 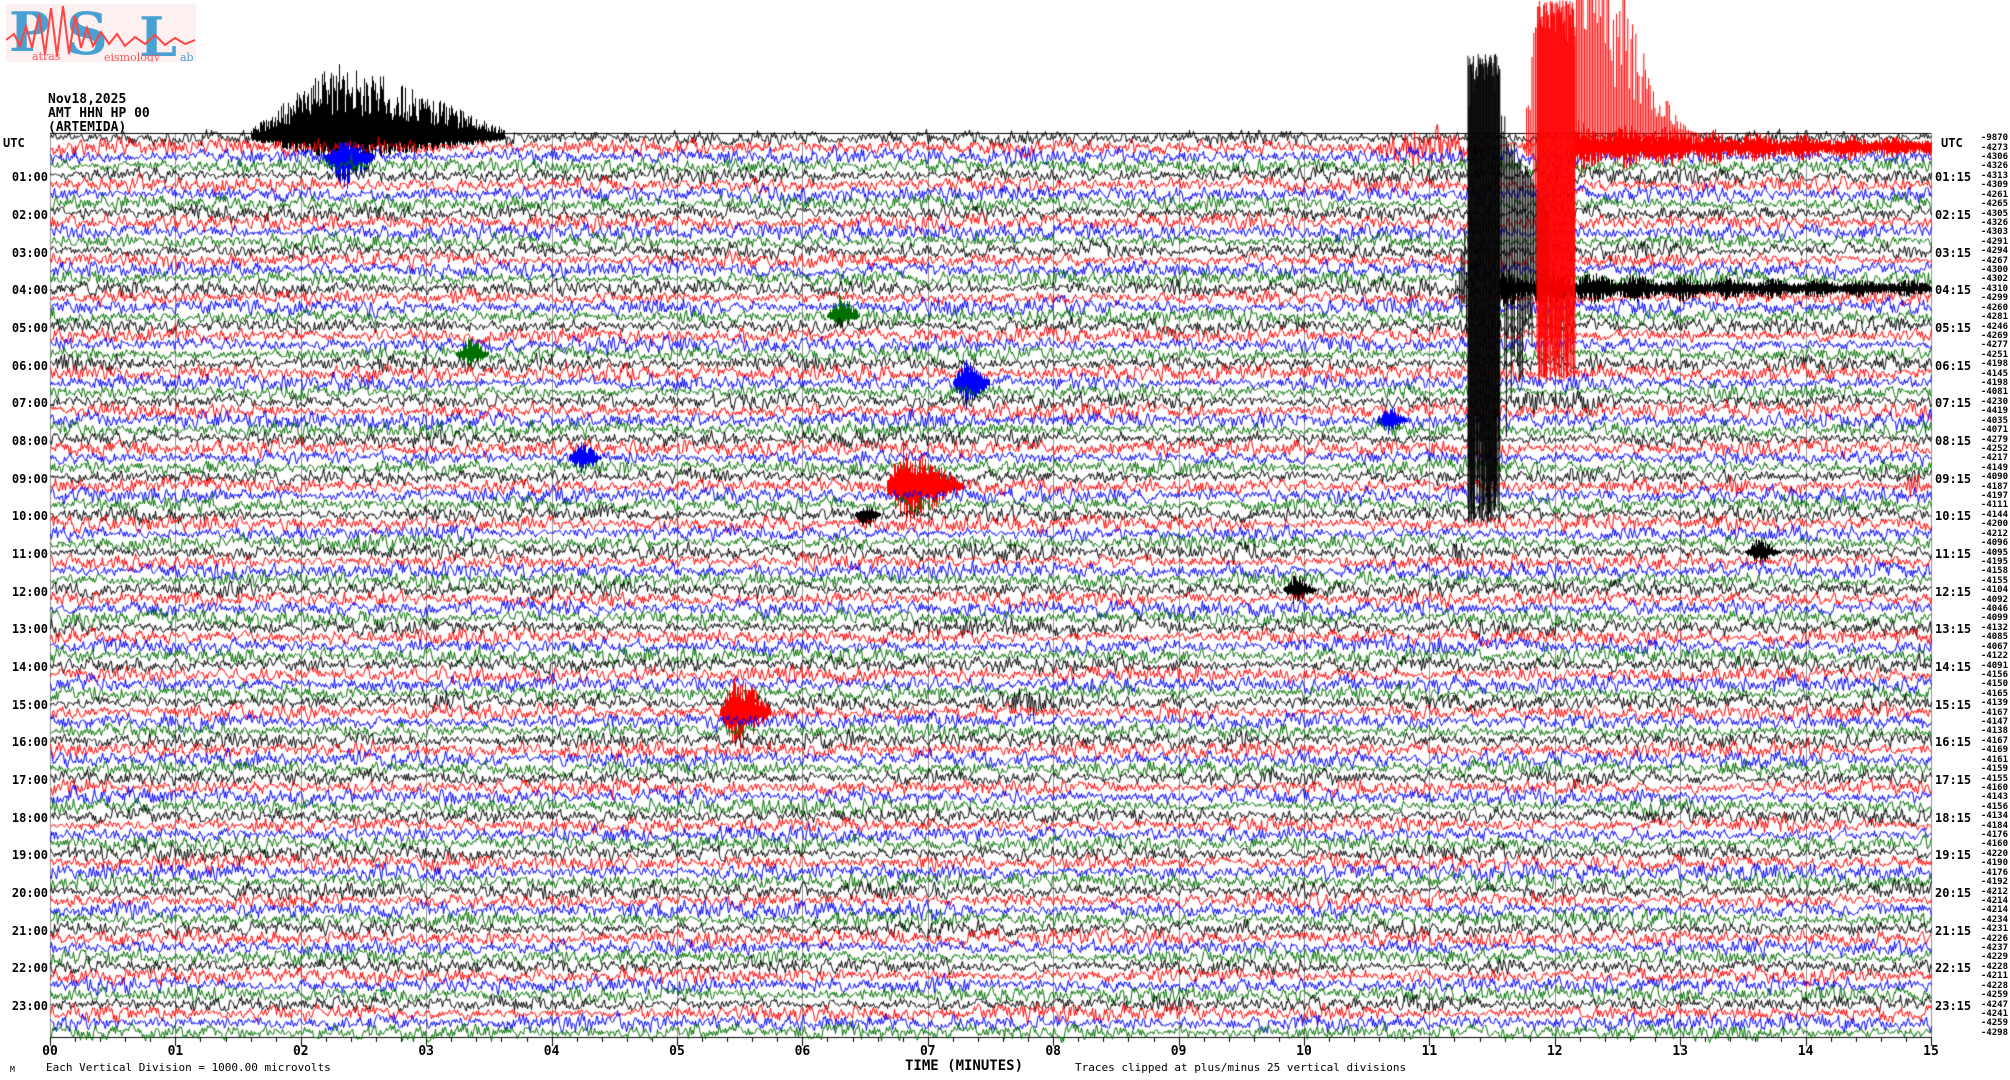 What do you see at coordinates (1994, 411) in the screenshot?
I see `trace-offset-value: -4419` at bounding box center [1994, 411].